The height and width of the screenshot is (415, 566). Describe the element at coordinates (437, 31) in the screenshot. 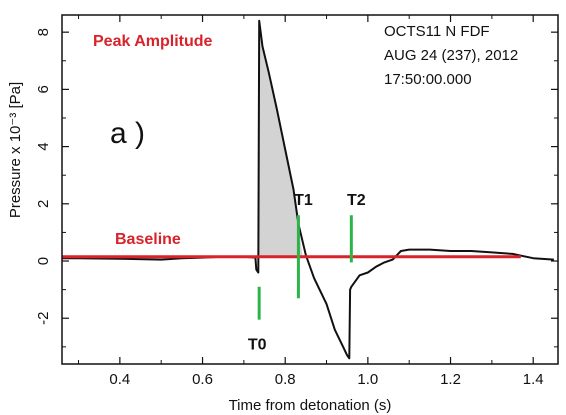

I see `station-label: OCTS11 N FDF` at that location.